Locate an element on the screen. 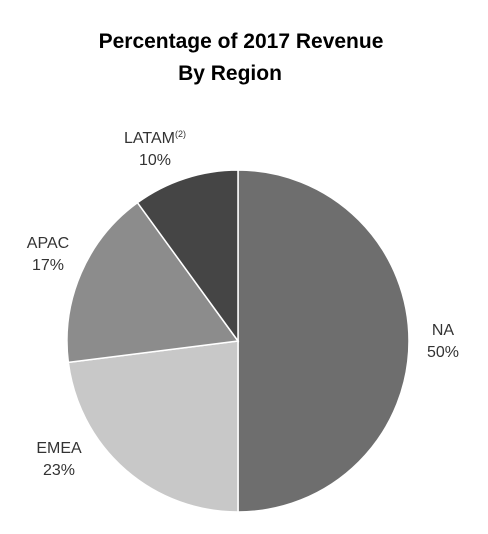 The image size is (488, 534). pie-slice-emea is located at coordinates (153, 426).